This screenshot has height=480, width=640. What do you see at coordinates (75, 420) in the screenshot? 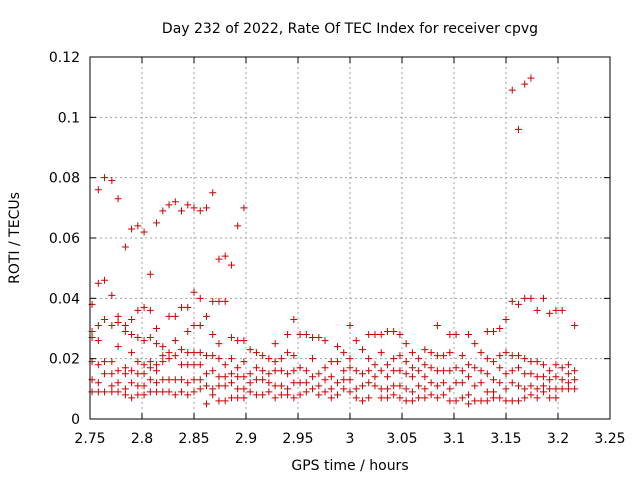
I see `y-tick-label: 0` at bounding box center [75, 420].